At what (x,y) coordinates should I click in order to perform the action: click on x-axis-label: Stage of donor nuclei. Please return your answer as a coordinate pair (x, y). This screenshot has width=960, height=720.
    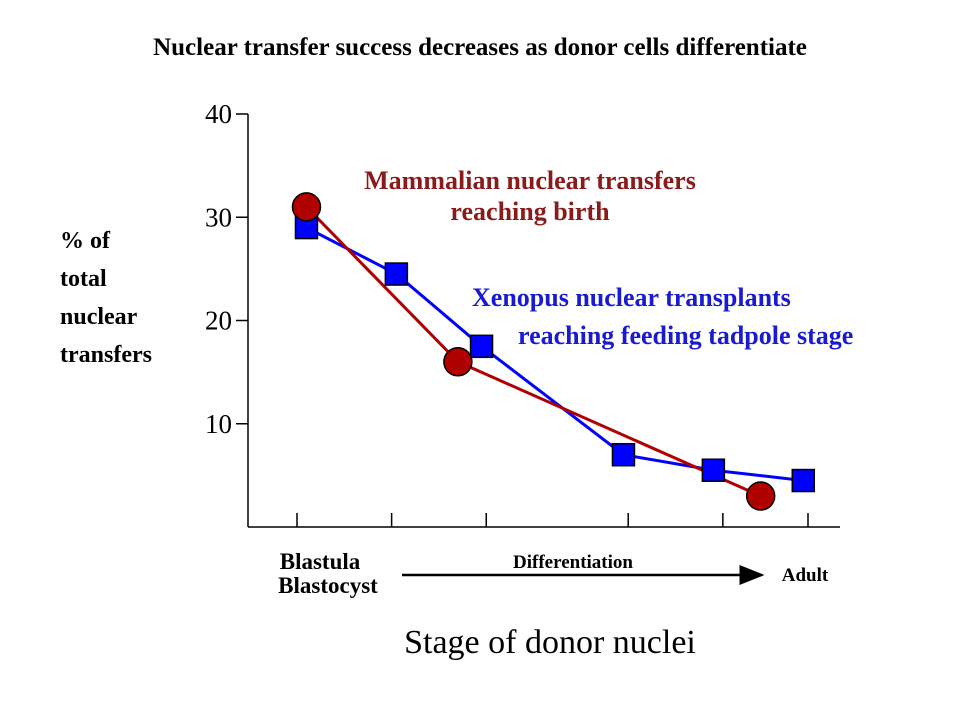
    Looking at the image, I should click on (550, 642).